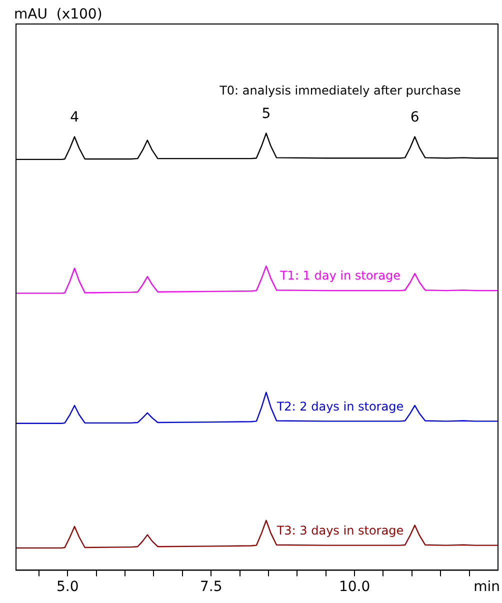 The image size is (502, 603). I want to click on x-tick-label: 5.0, so click(67, 587).